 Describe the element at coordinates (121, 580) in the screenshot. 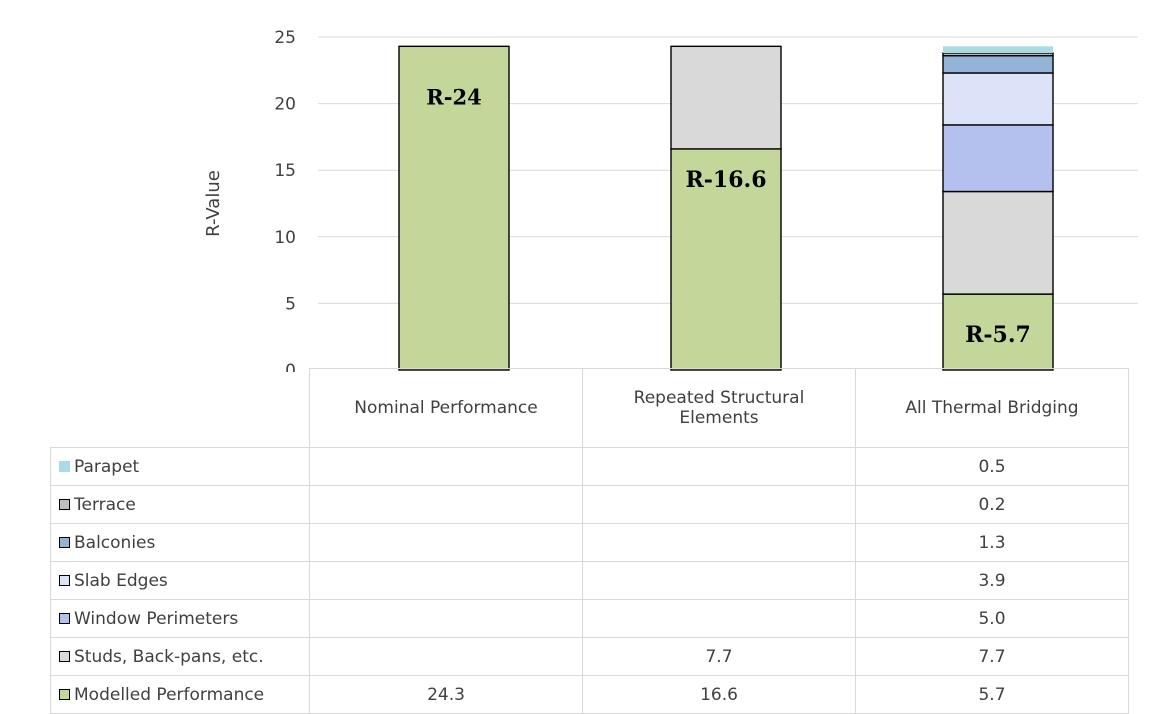

I see `legend-label: Slab Edges` at that location.